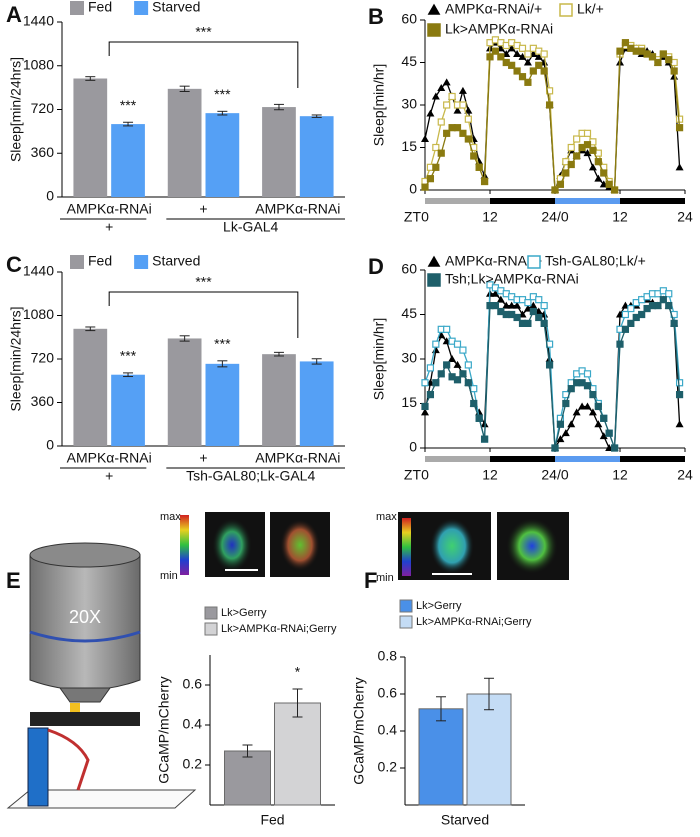  Describe the element at coordinates (203, 209) in the screenshot. I see `x-tick-label: +` at that location.